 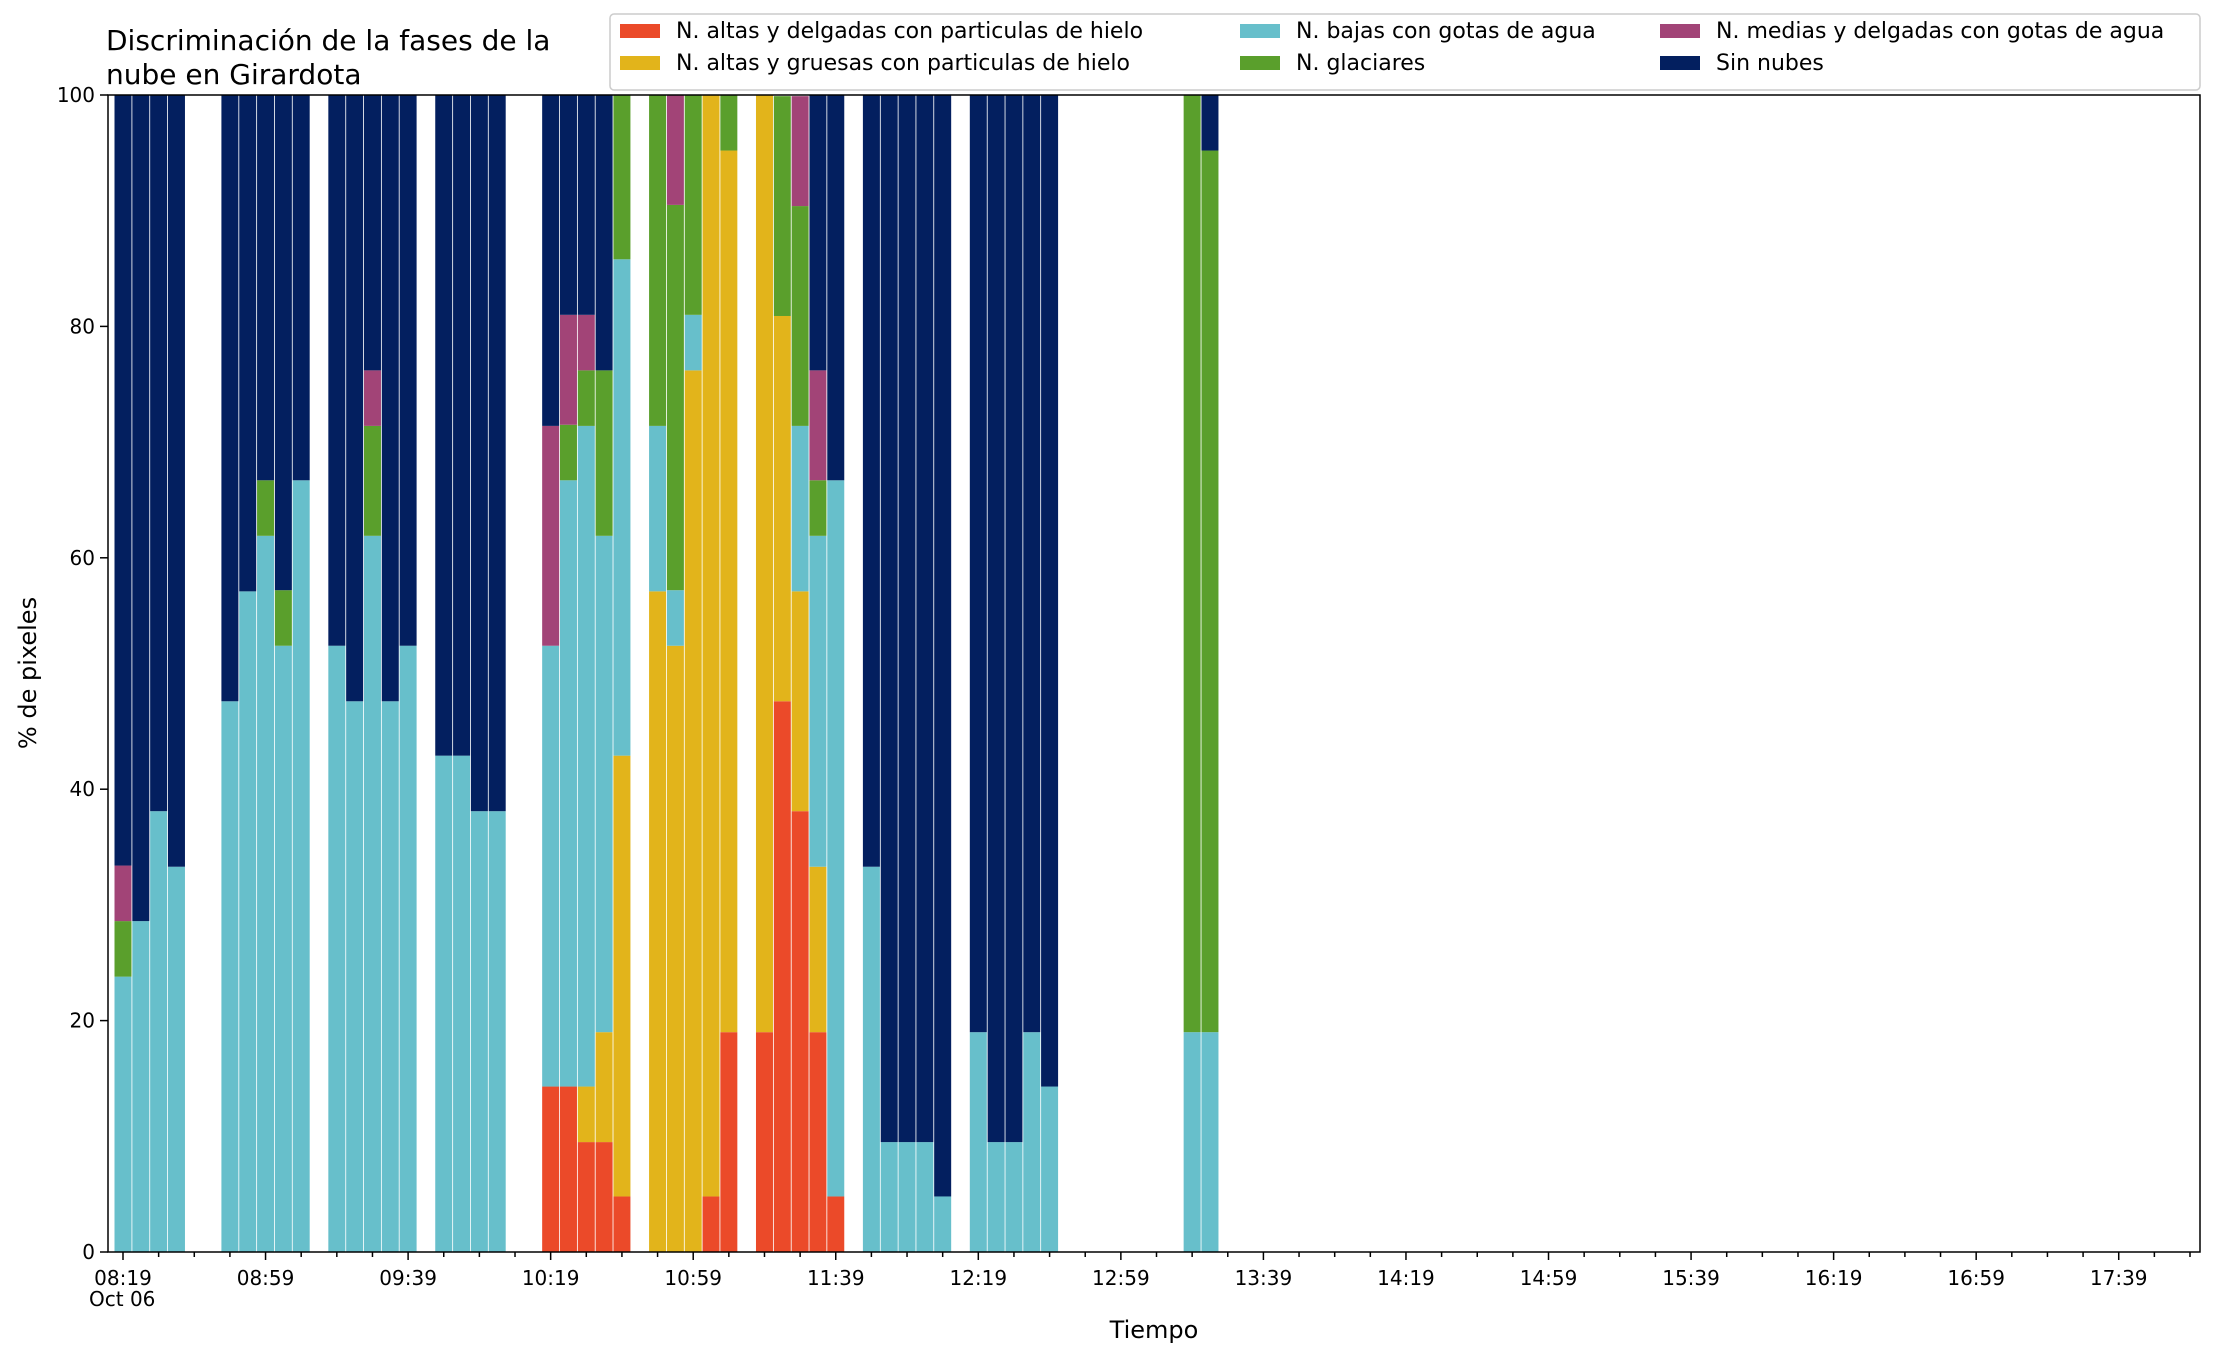 I want to click on y-tick-label-100: 100, so click(x=76, y=95).